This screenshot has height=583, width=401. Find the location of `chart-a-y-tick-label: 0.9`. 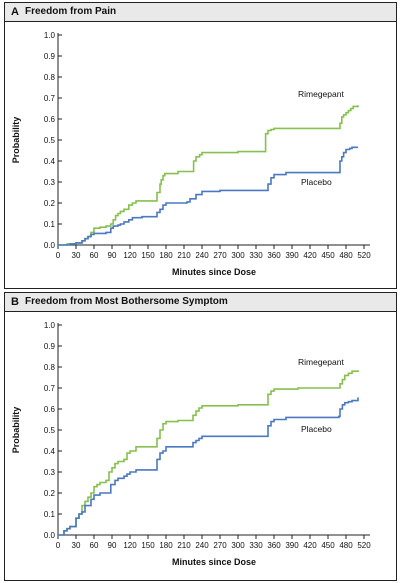

chart-a-y-tick-label: 0.9 is located at coordinates (50, 56).